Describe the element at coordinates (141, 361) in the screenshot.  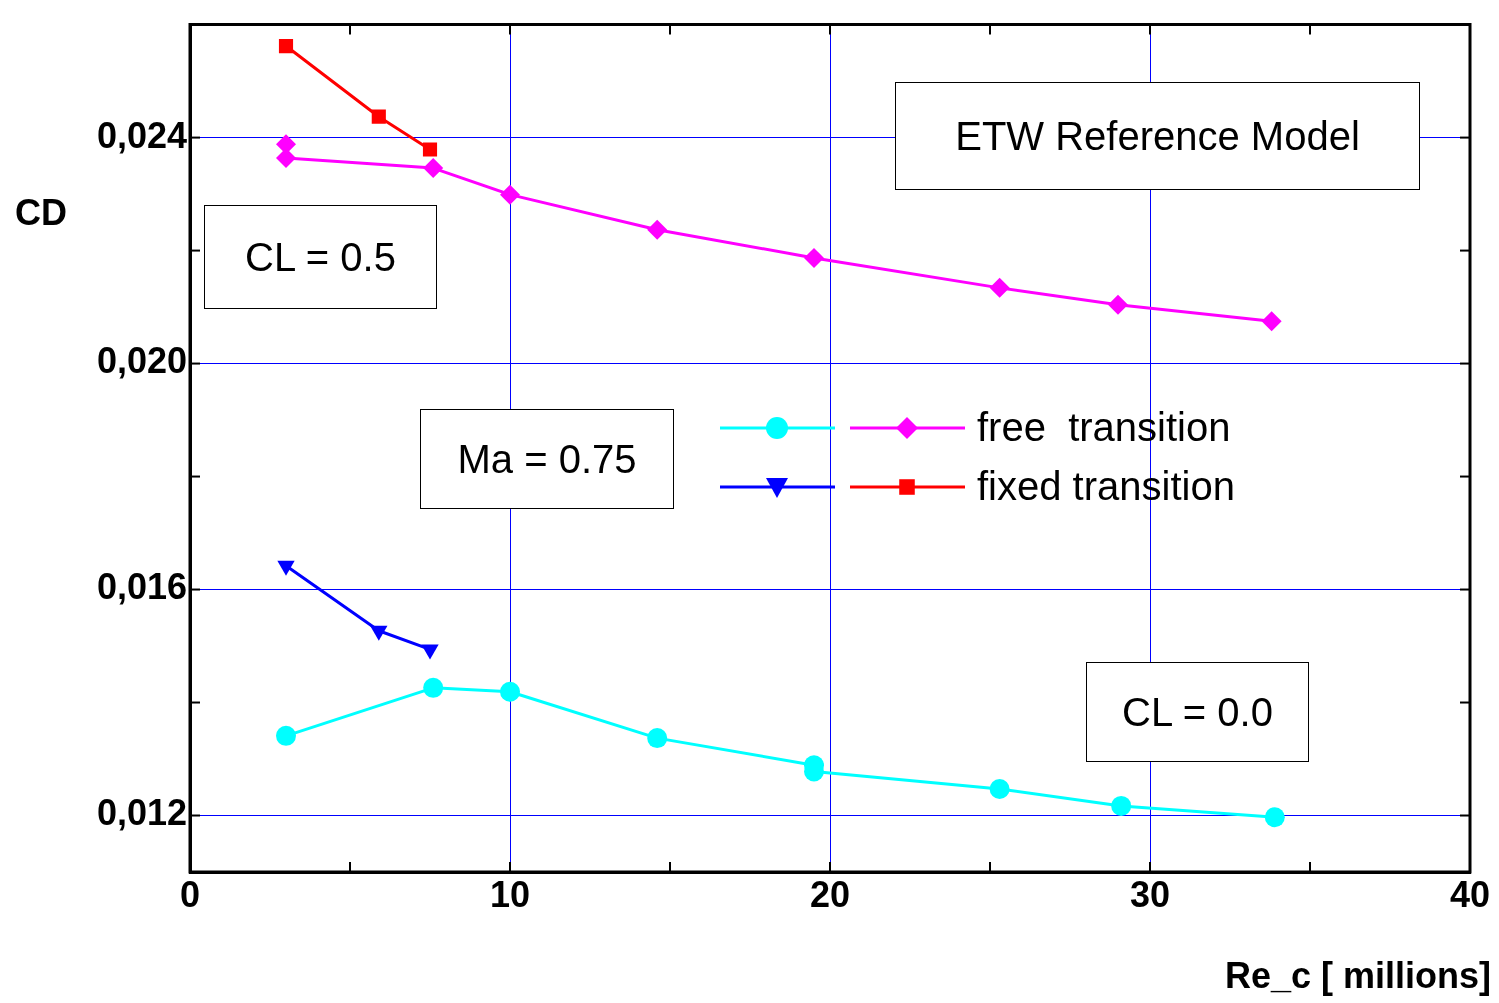
I see `y-tick-label: 0,020` at that location.